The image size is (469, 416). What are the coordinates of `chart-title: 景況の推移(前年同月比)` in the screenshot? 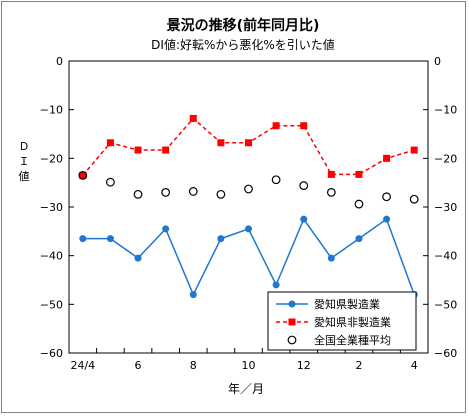 It's located at (243, 25).